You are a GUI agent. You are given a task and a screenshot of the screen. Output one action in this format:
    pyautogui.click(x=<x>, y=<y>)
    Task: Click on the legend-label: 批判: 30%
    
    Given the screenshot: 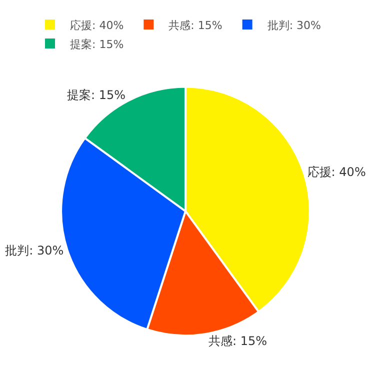 What is the action you would take?
    pyautogui.click(x=294, y=25)
    